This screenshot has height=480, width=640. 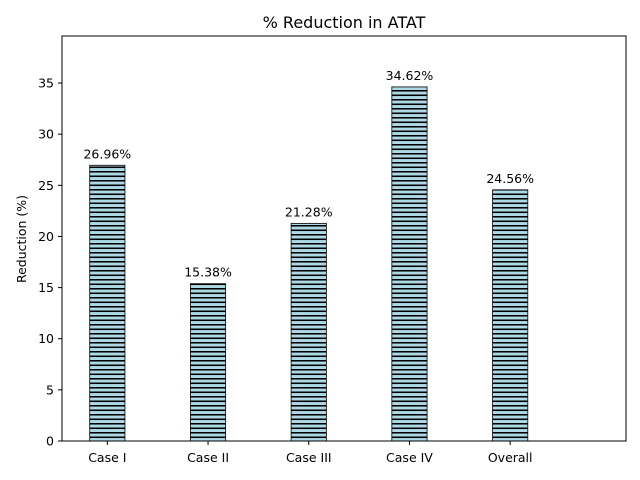 What do you see at coordinates (208, 362) in the screenshot?
I see `bar-case-ii` at bounding box center [208, 362].